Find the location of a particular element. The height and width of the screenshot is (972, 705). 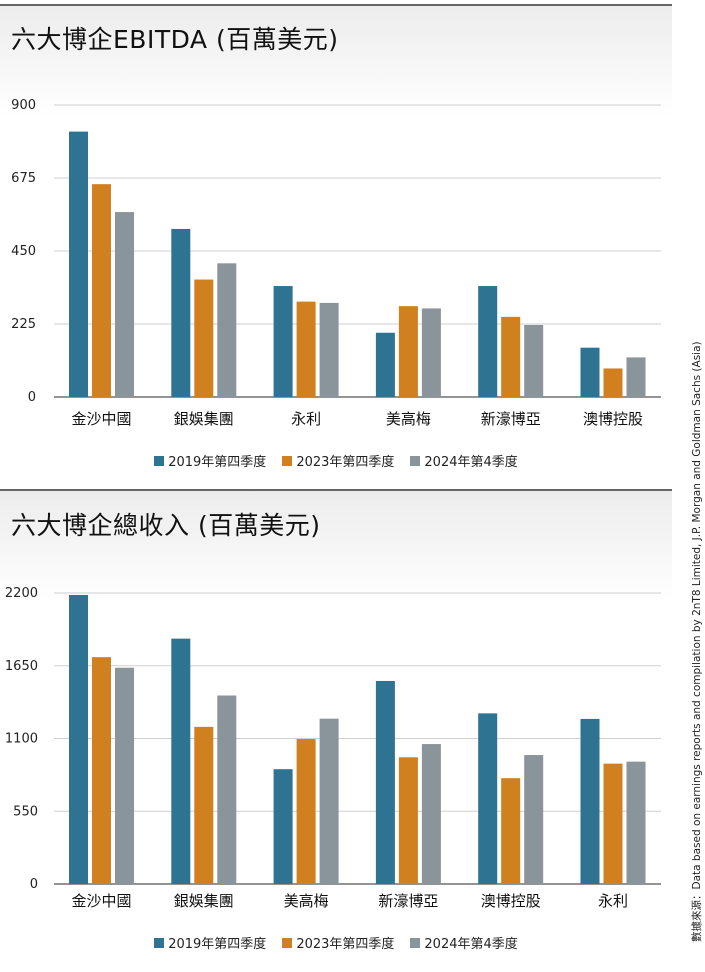

y-tick-label: 450 is located at coordinates (23, 251).